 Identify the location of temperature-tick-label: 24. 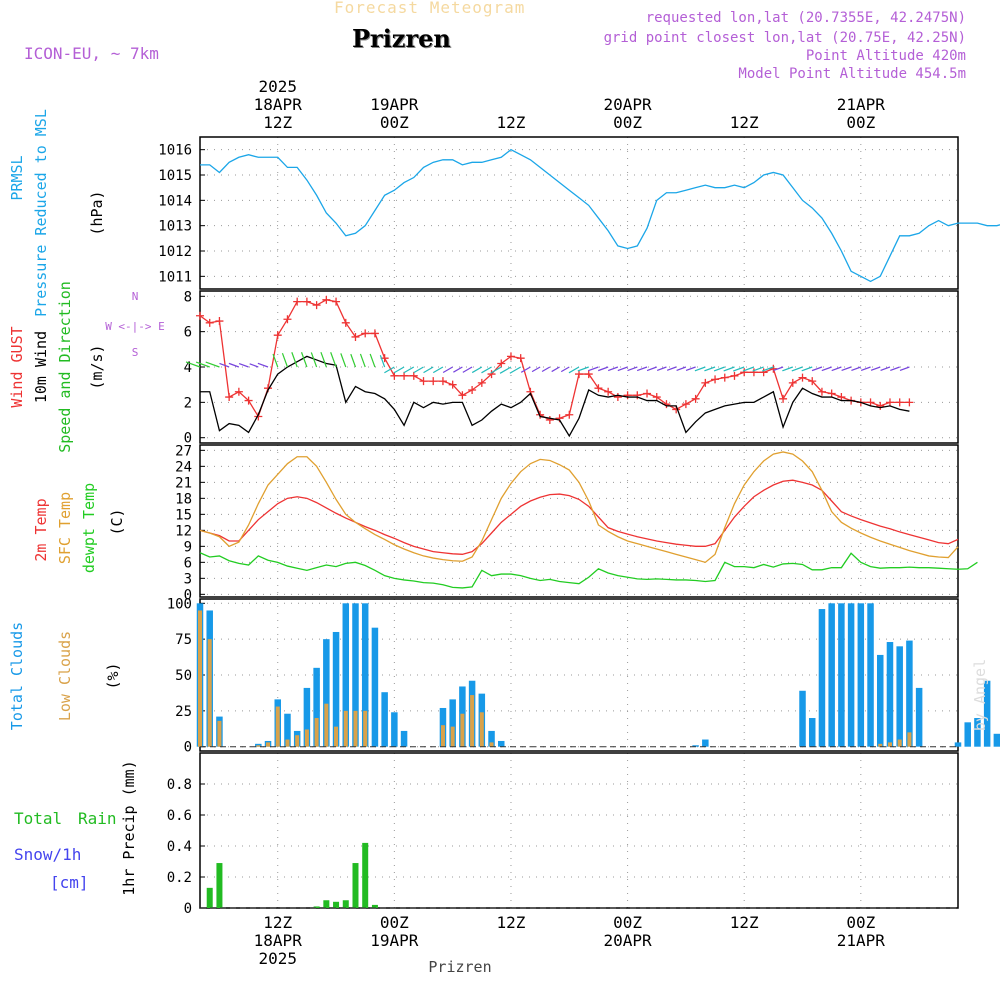
(183, 467).